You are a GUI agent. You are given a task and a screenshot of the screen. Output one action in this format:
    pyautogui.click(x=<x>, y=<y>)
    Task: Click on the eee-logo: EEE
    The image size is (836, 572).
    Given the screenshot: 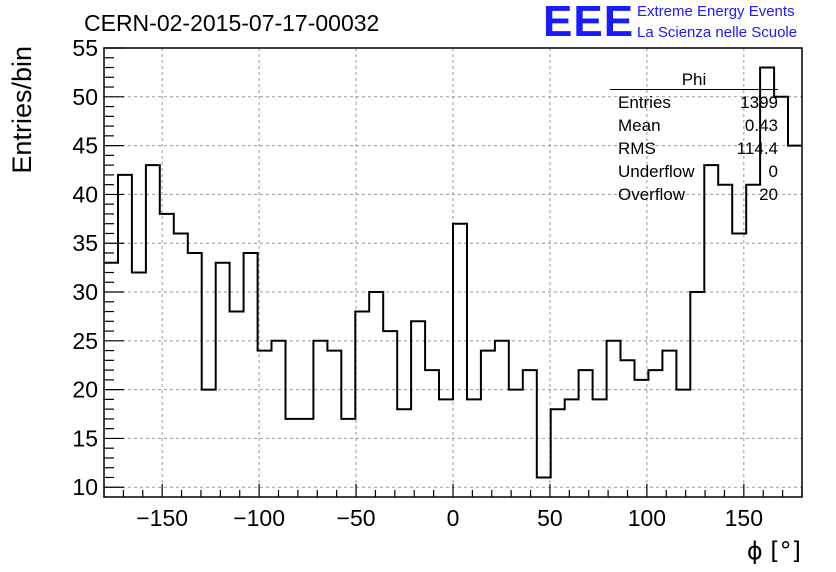 What is the action you would take?
    pyautogui.click(x=589, y=23)
    